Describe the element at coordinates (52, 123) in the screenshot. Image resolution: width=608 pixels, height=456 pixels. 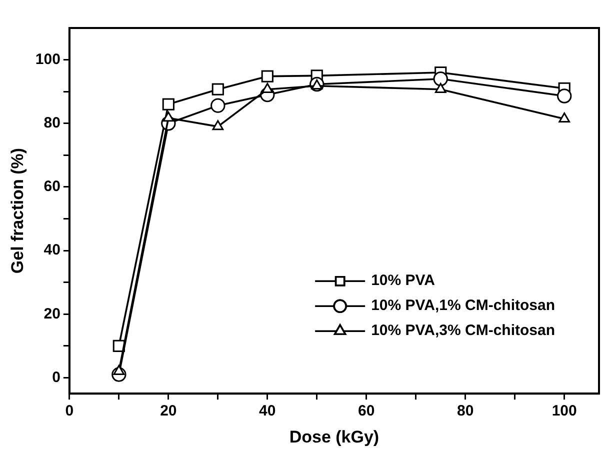
I see `y-tick-label: 80` at that location.